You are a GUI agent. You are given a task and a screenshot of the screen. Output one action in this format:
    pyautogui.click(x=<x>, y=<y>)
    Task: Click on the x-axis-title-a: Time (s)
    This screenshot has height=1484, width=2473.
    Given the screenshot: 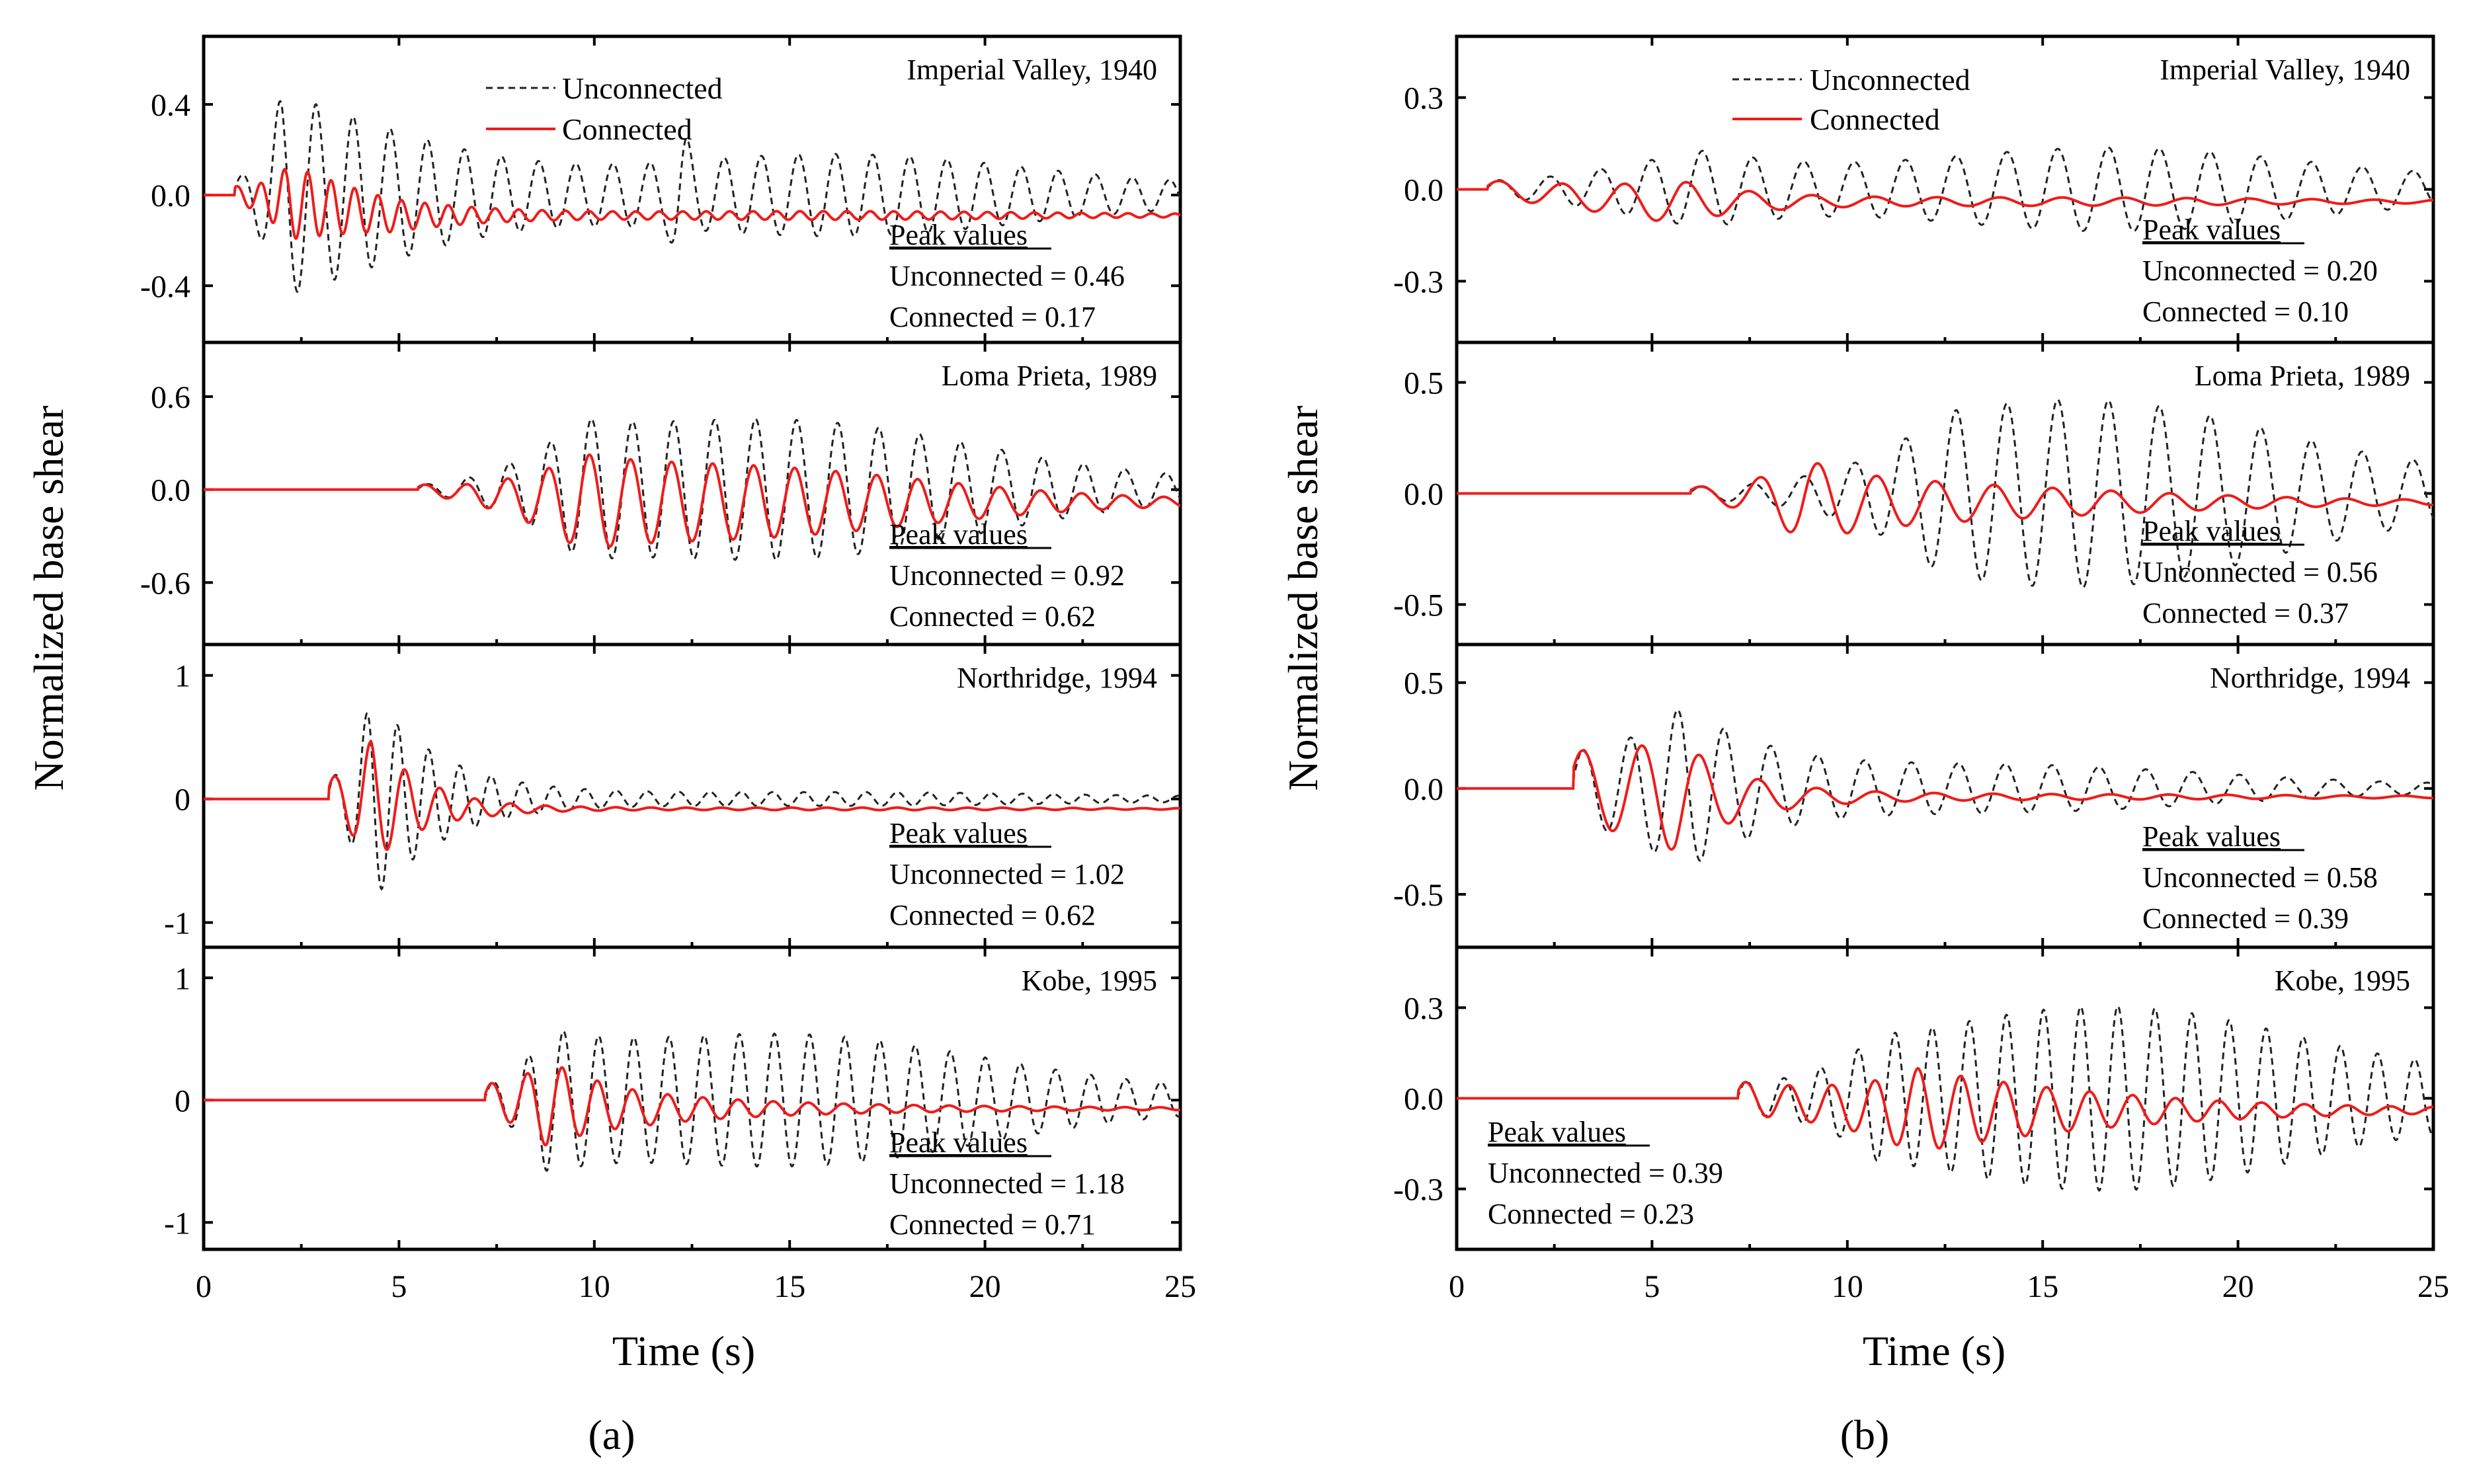 What is the action you would take?
    pyautogui.click(x=683, y=1350)
    